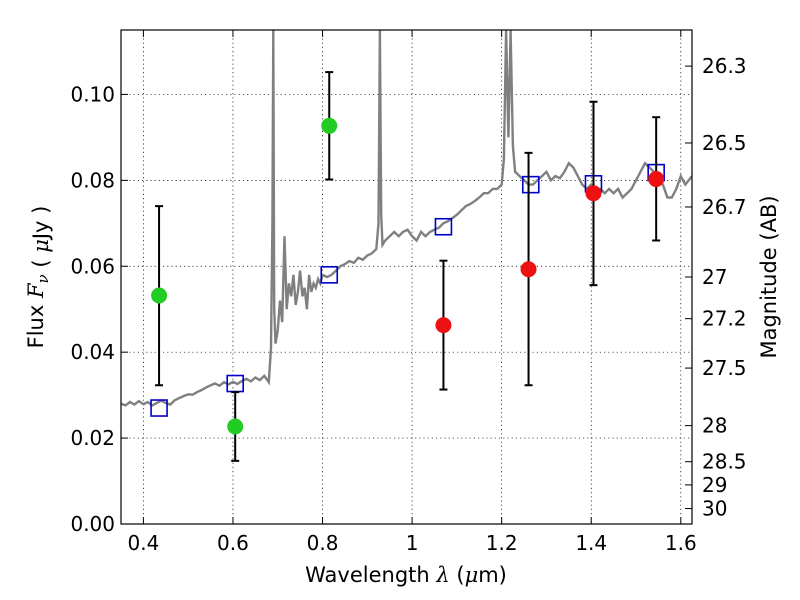  I want to click on right-tick-label: 28.5, so click(724, 462).